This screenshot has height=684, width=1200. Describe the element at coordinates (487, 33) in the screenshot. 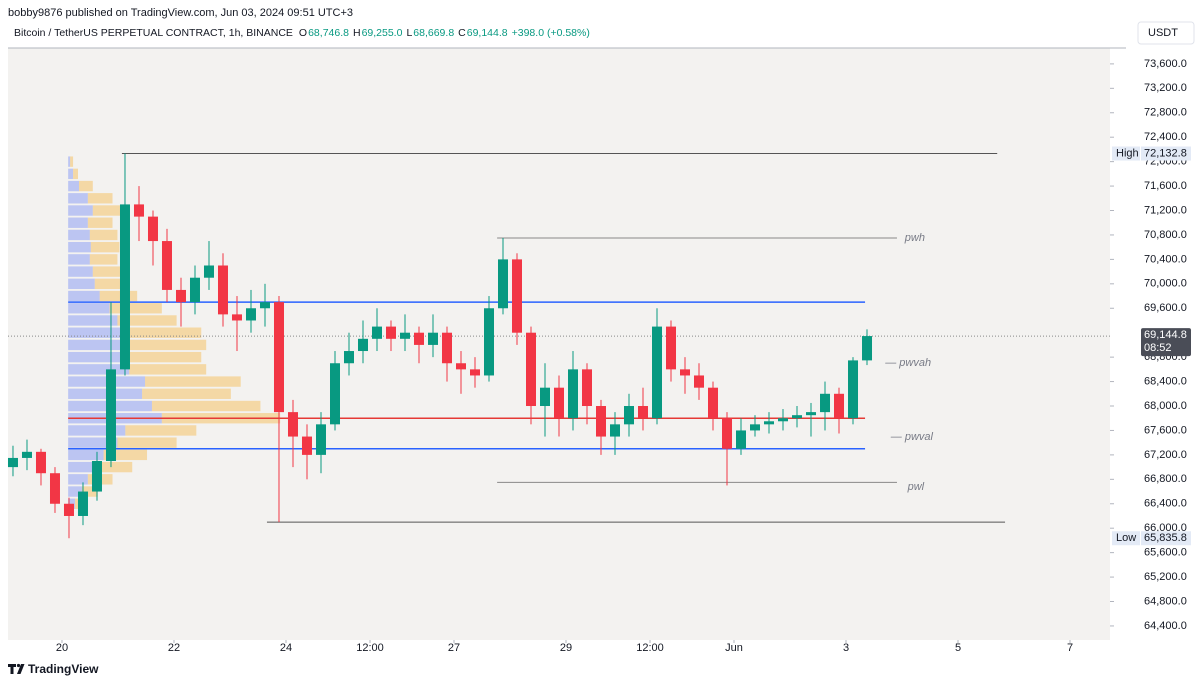

I see `legend-value: 69,144.8` at that location.